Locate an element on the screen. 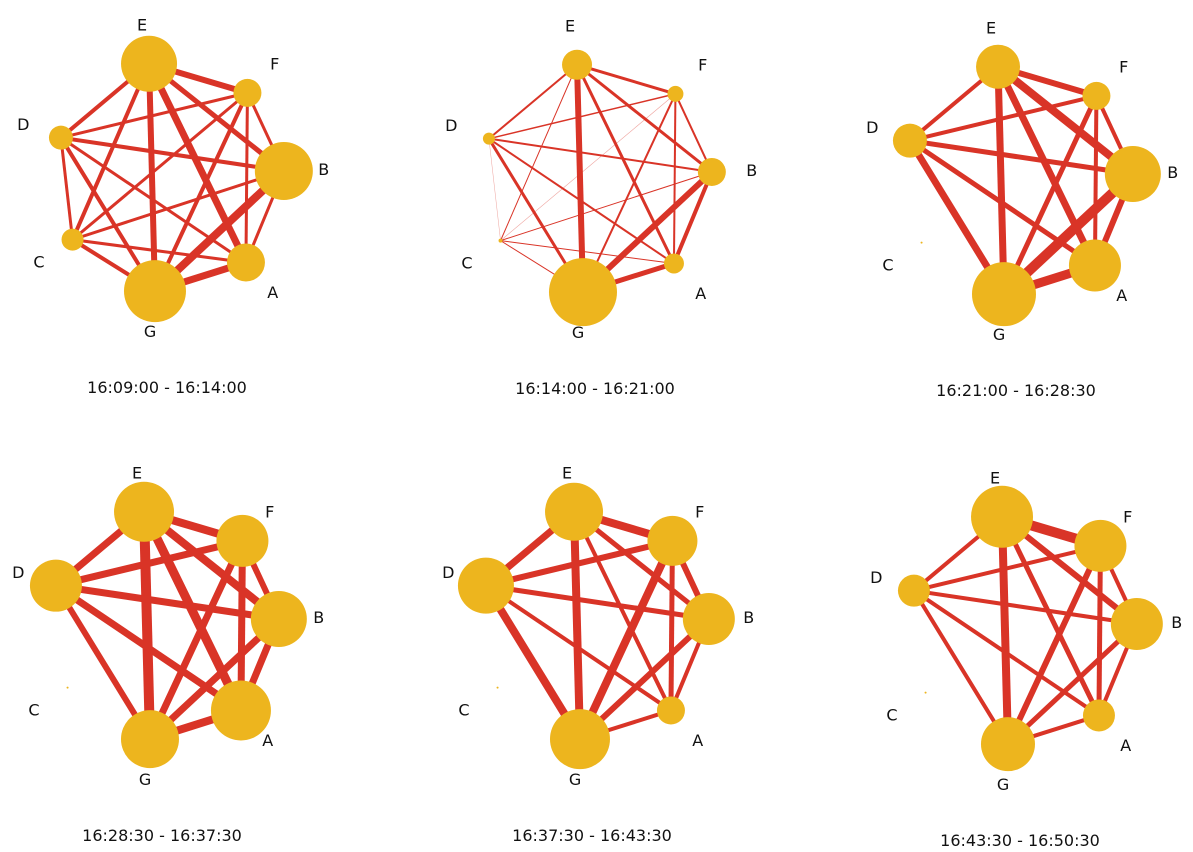  edge-b-a is located at coordinates (693, 218).